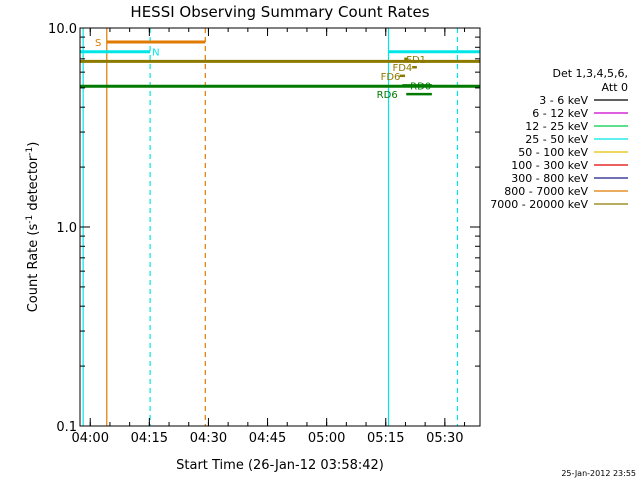 The image size is (640, 480). What do you see at coordinates (391, 77) in the screenshot?
I see `flag-label-4: FD6` at bounding box center [391, 77].